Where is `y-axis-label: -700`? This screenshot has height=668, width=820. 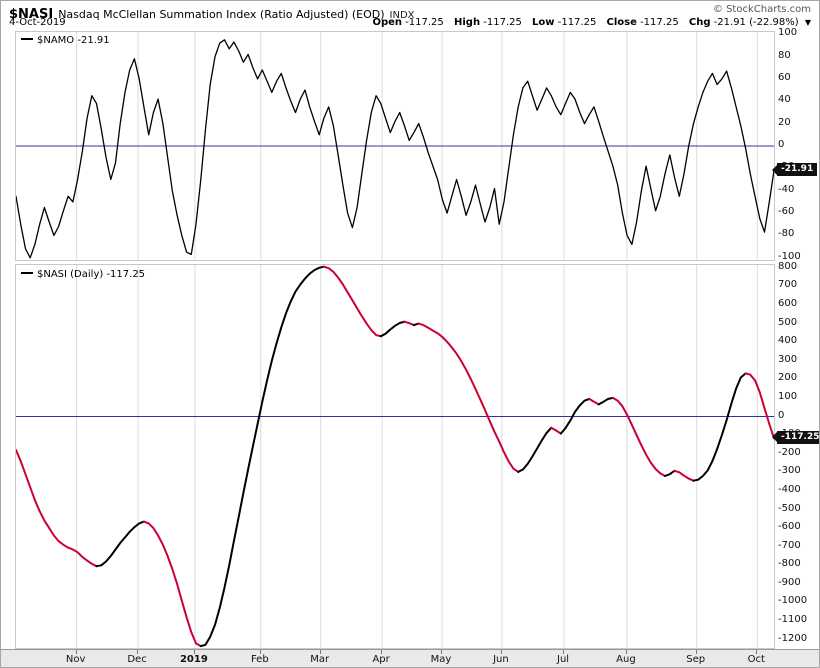 y-axis-label: -700 is located at coordinates (789, 545).